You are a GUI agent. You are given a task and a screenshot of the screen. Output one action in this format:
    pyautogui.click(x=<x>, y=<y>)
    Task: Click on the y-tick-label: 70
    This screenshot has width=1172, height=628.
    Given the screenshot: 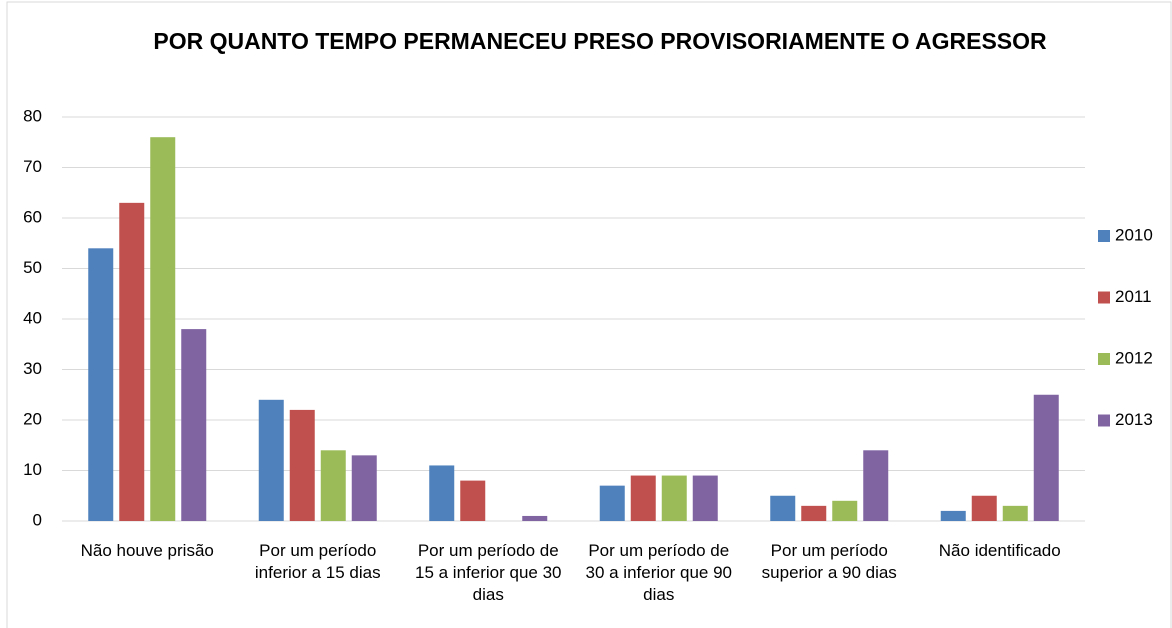 What is the action you would take?
    pyautogui.click(x=32, y=166)
    